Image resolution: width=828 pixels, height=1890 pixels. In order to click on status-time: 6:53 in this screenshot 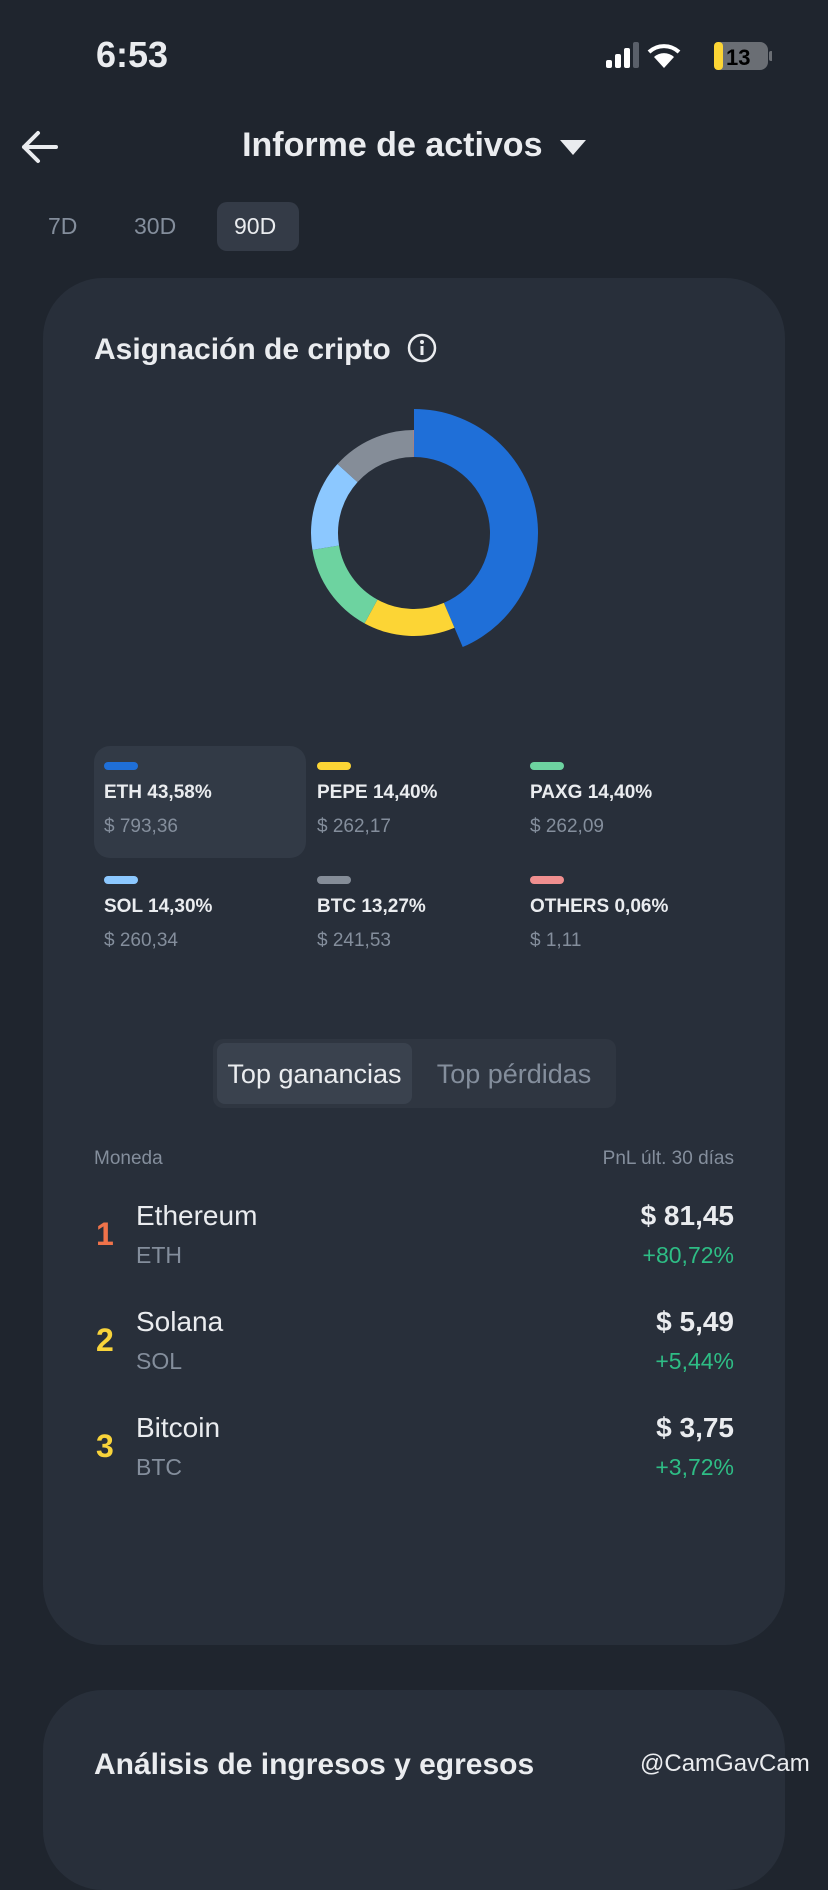, I will do `click(132, 55)`.